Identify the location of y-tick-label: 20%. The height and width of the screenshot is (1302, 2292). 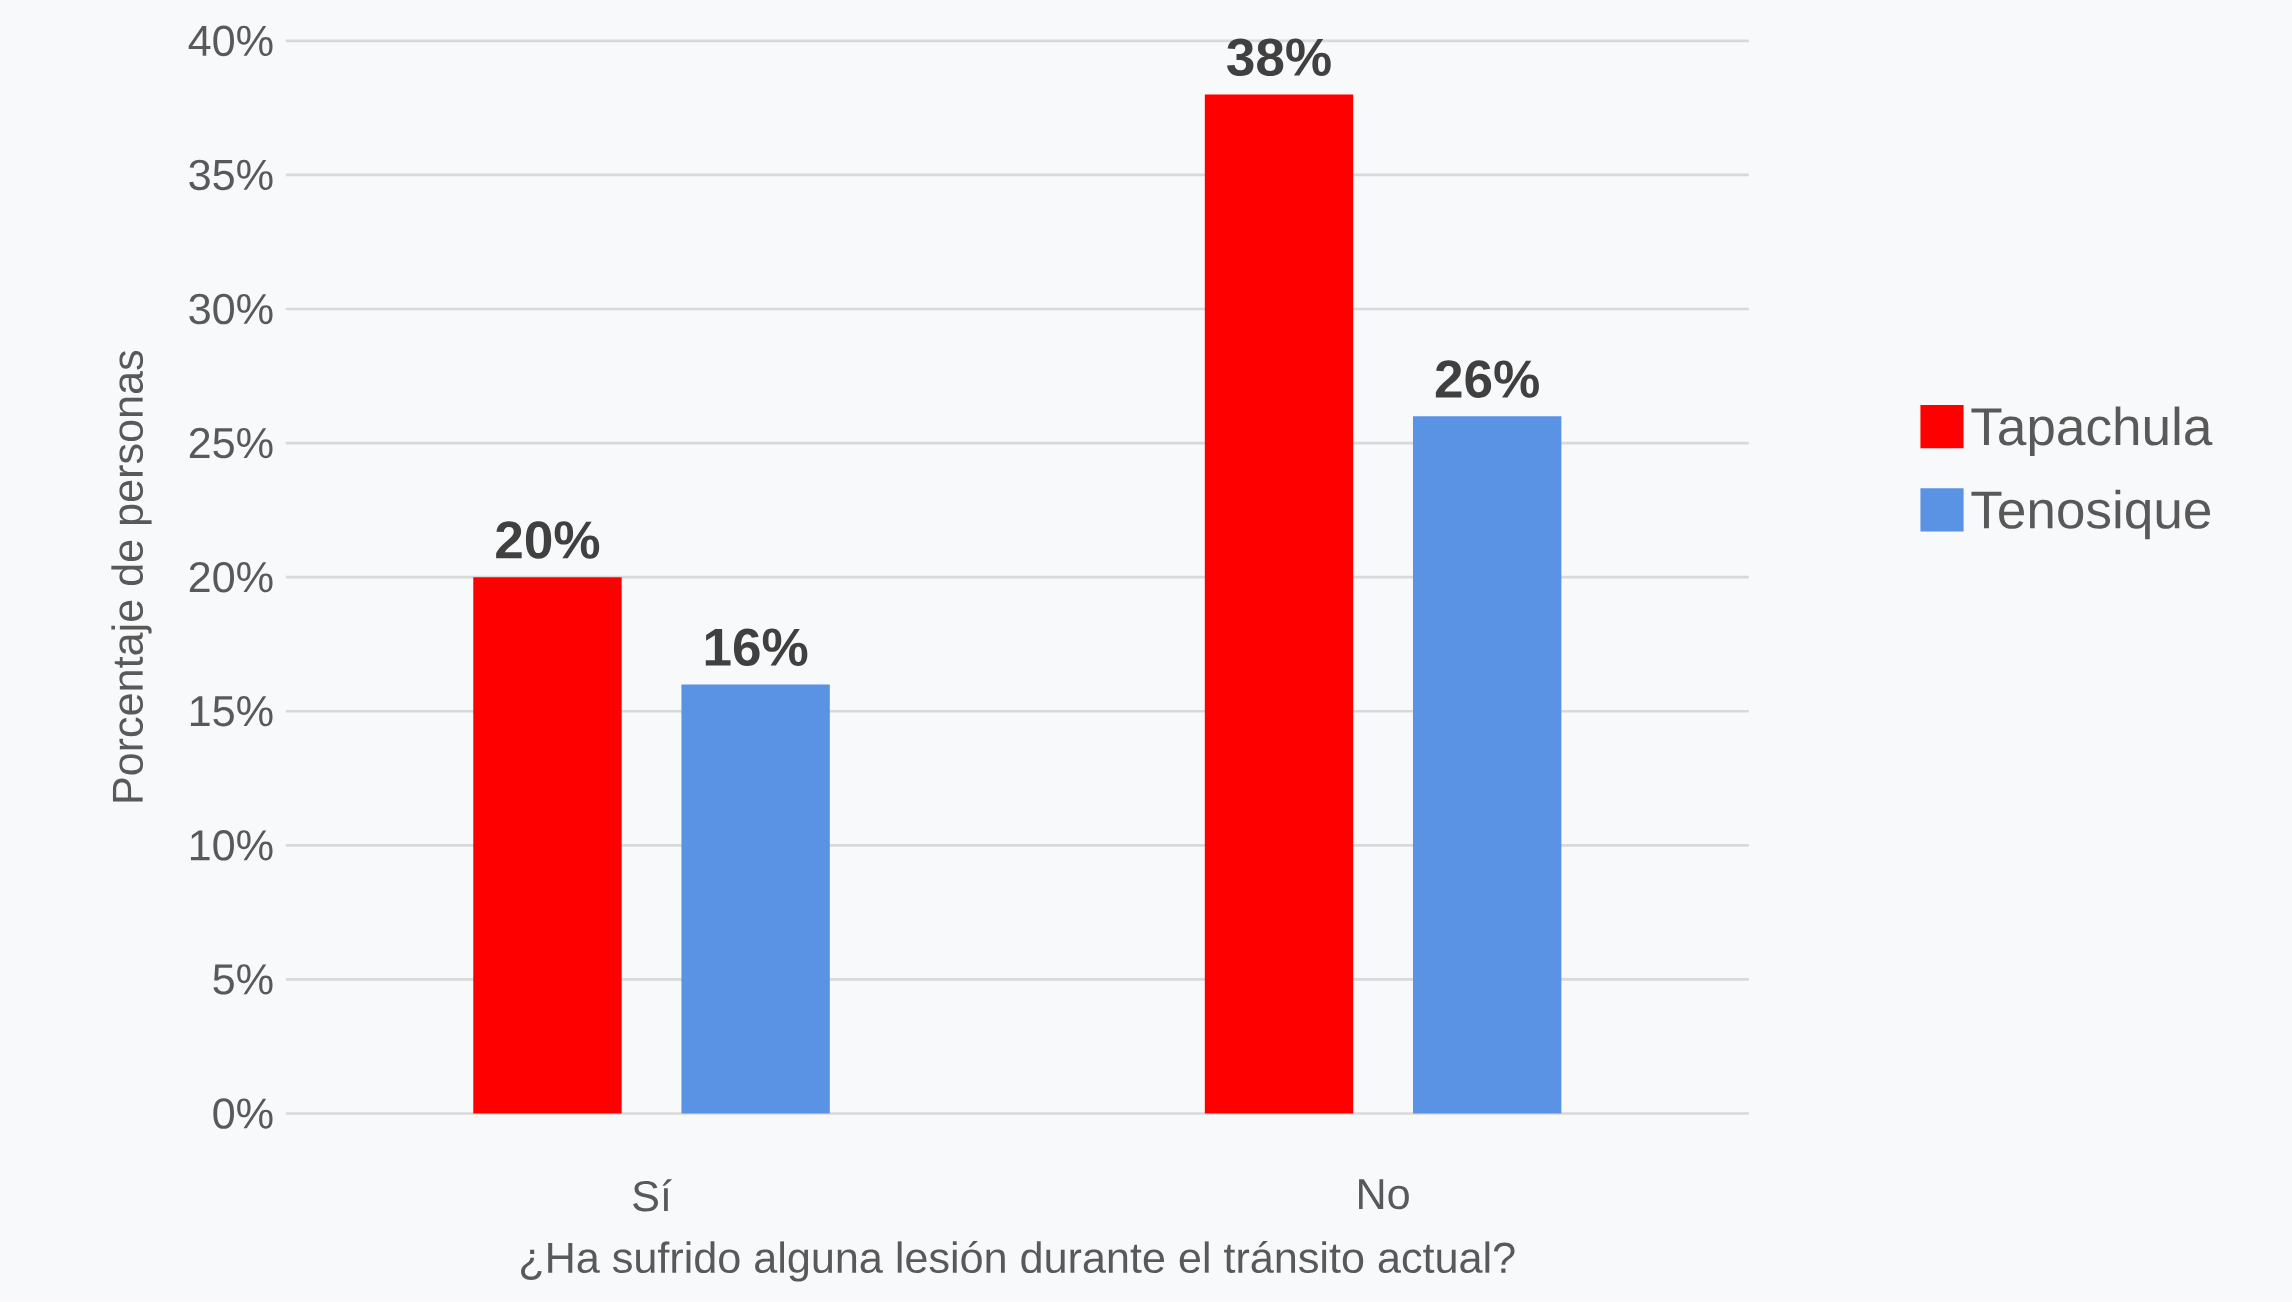
(231, 577).